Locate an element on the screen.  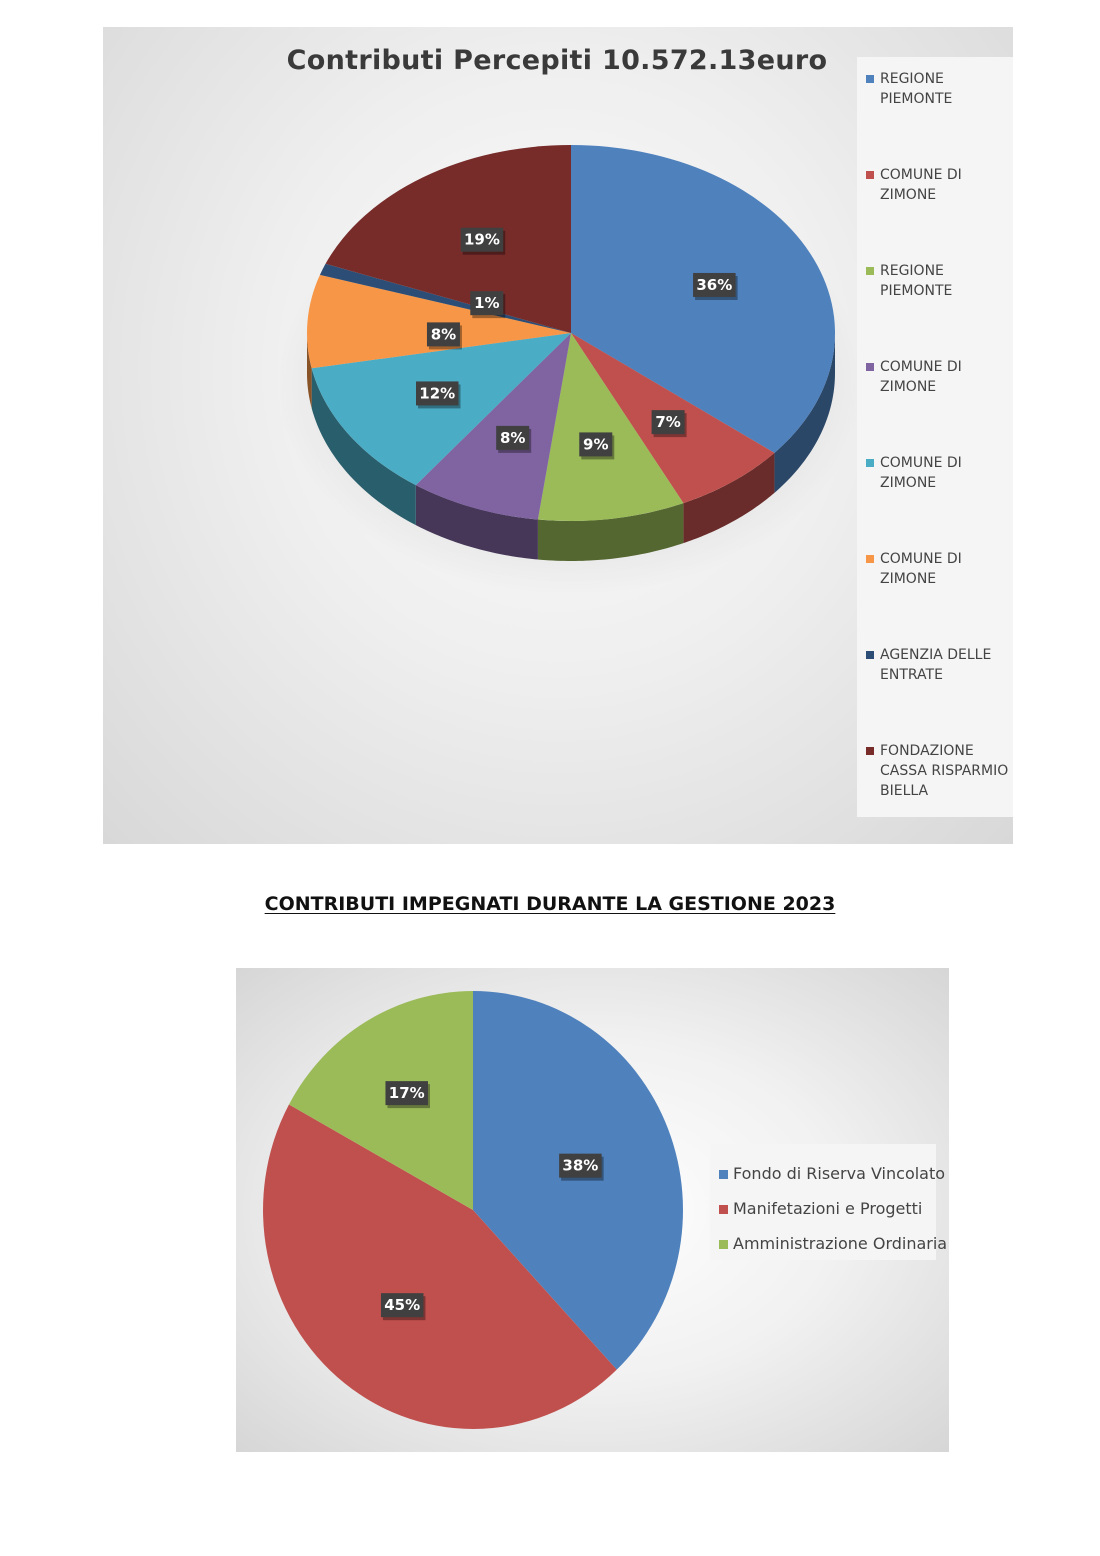
legend-label: FONDAZIONE CASSA RISPARMIO BIELLA is located at coordinates (944, 771).